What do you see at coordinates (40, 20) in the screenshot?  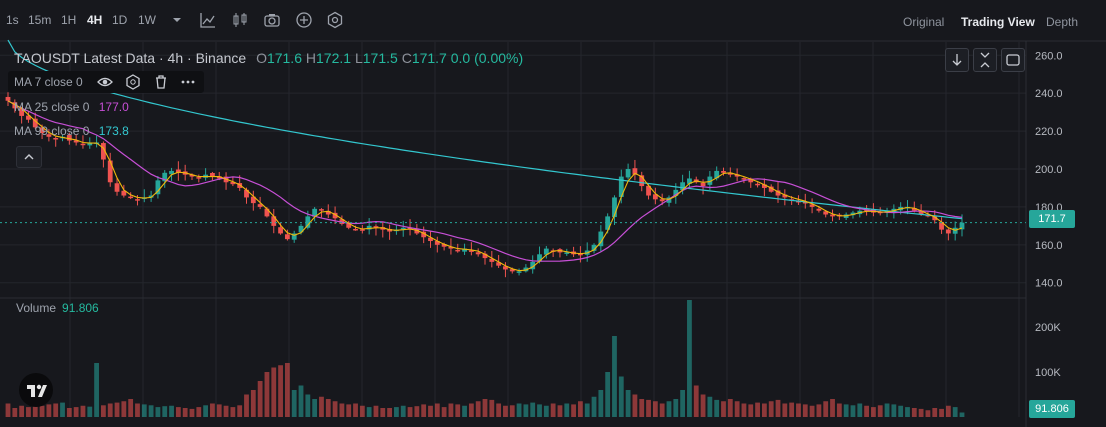 I see `timeframe-15m: 15m` at bounding box center [40, 20].